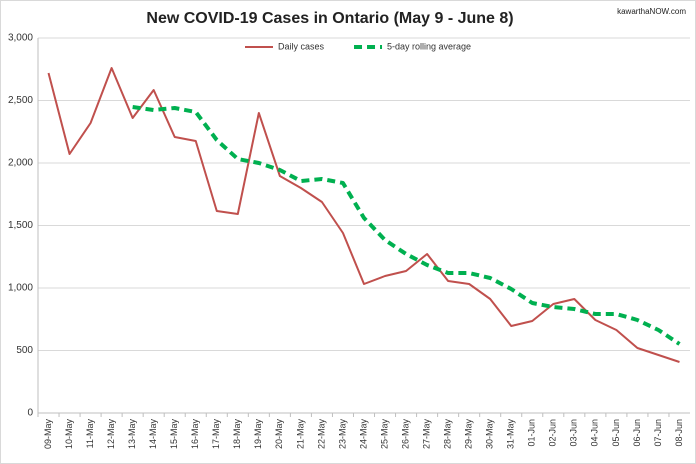 The width and height of the screenshot is (696, 464). I want to click on x-tick-label: 11-May, so click(90, 434).